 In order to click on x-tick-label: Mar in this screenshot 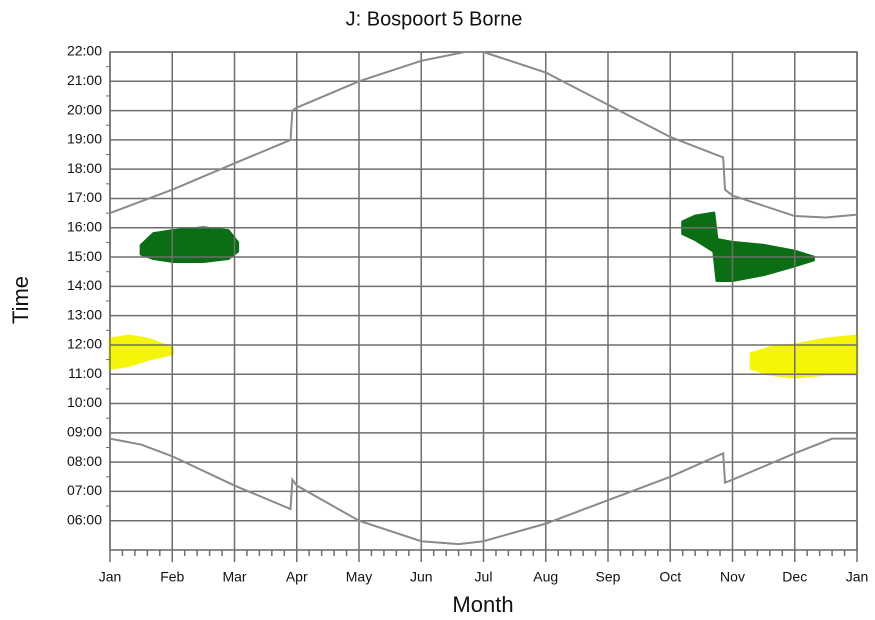, I will do `click(234, 577)`.